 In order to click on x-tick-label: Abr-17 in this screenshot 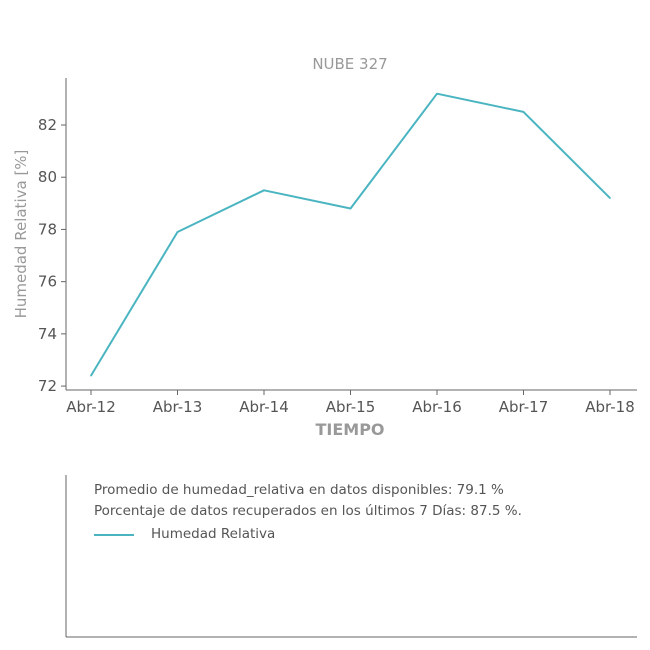, I will do `click(524, 407)`.